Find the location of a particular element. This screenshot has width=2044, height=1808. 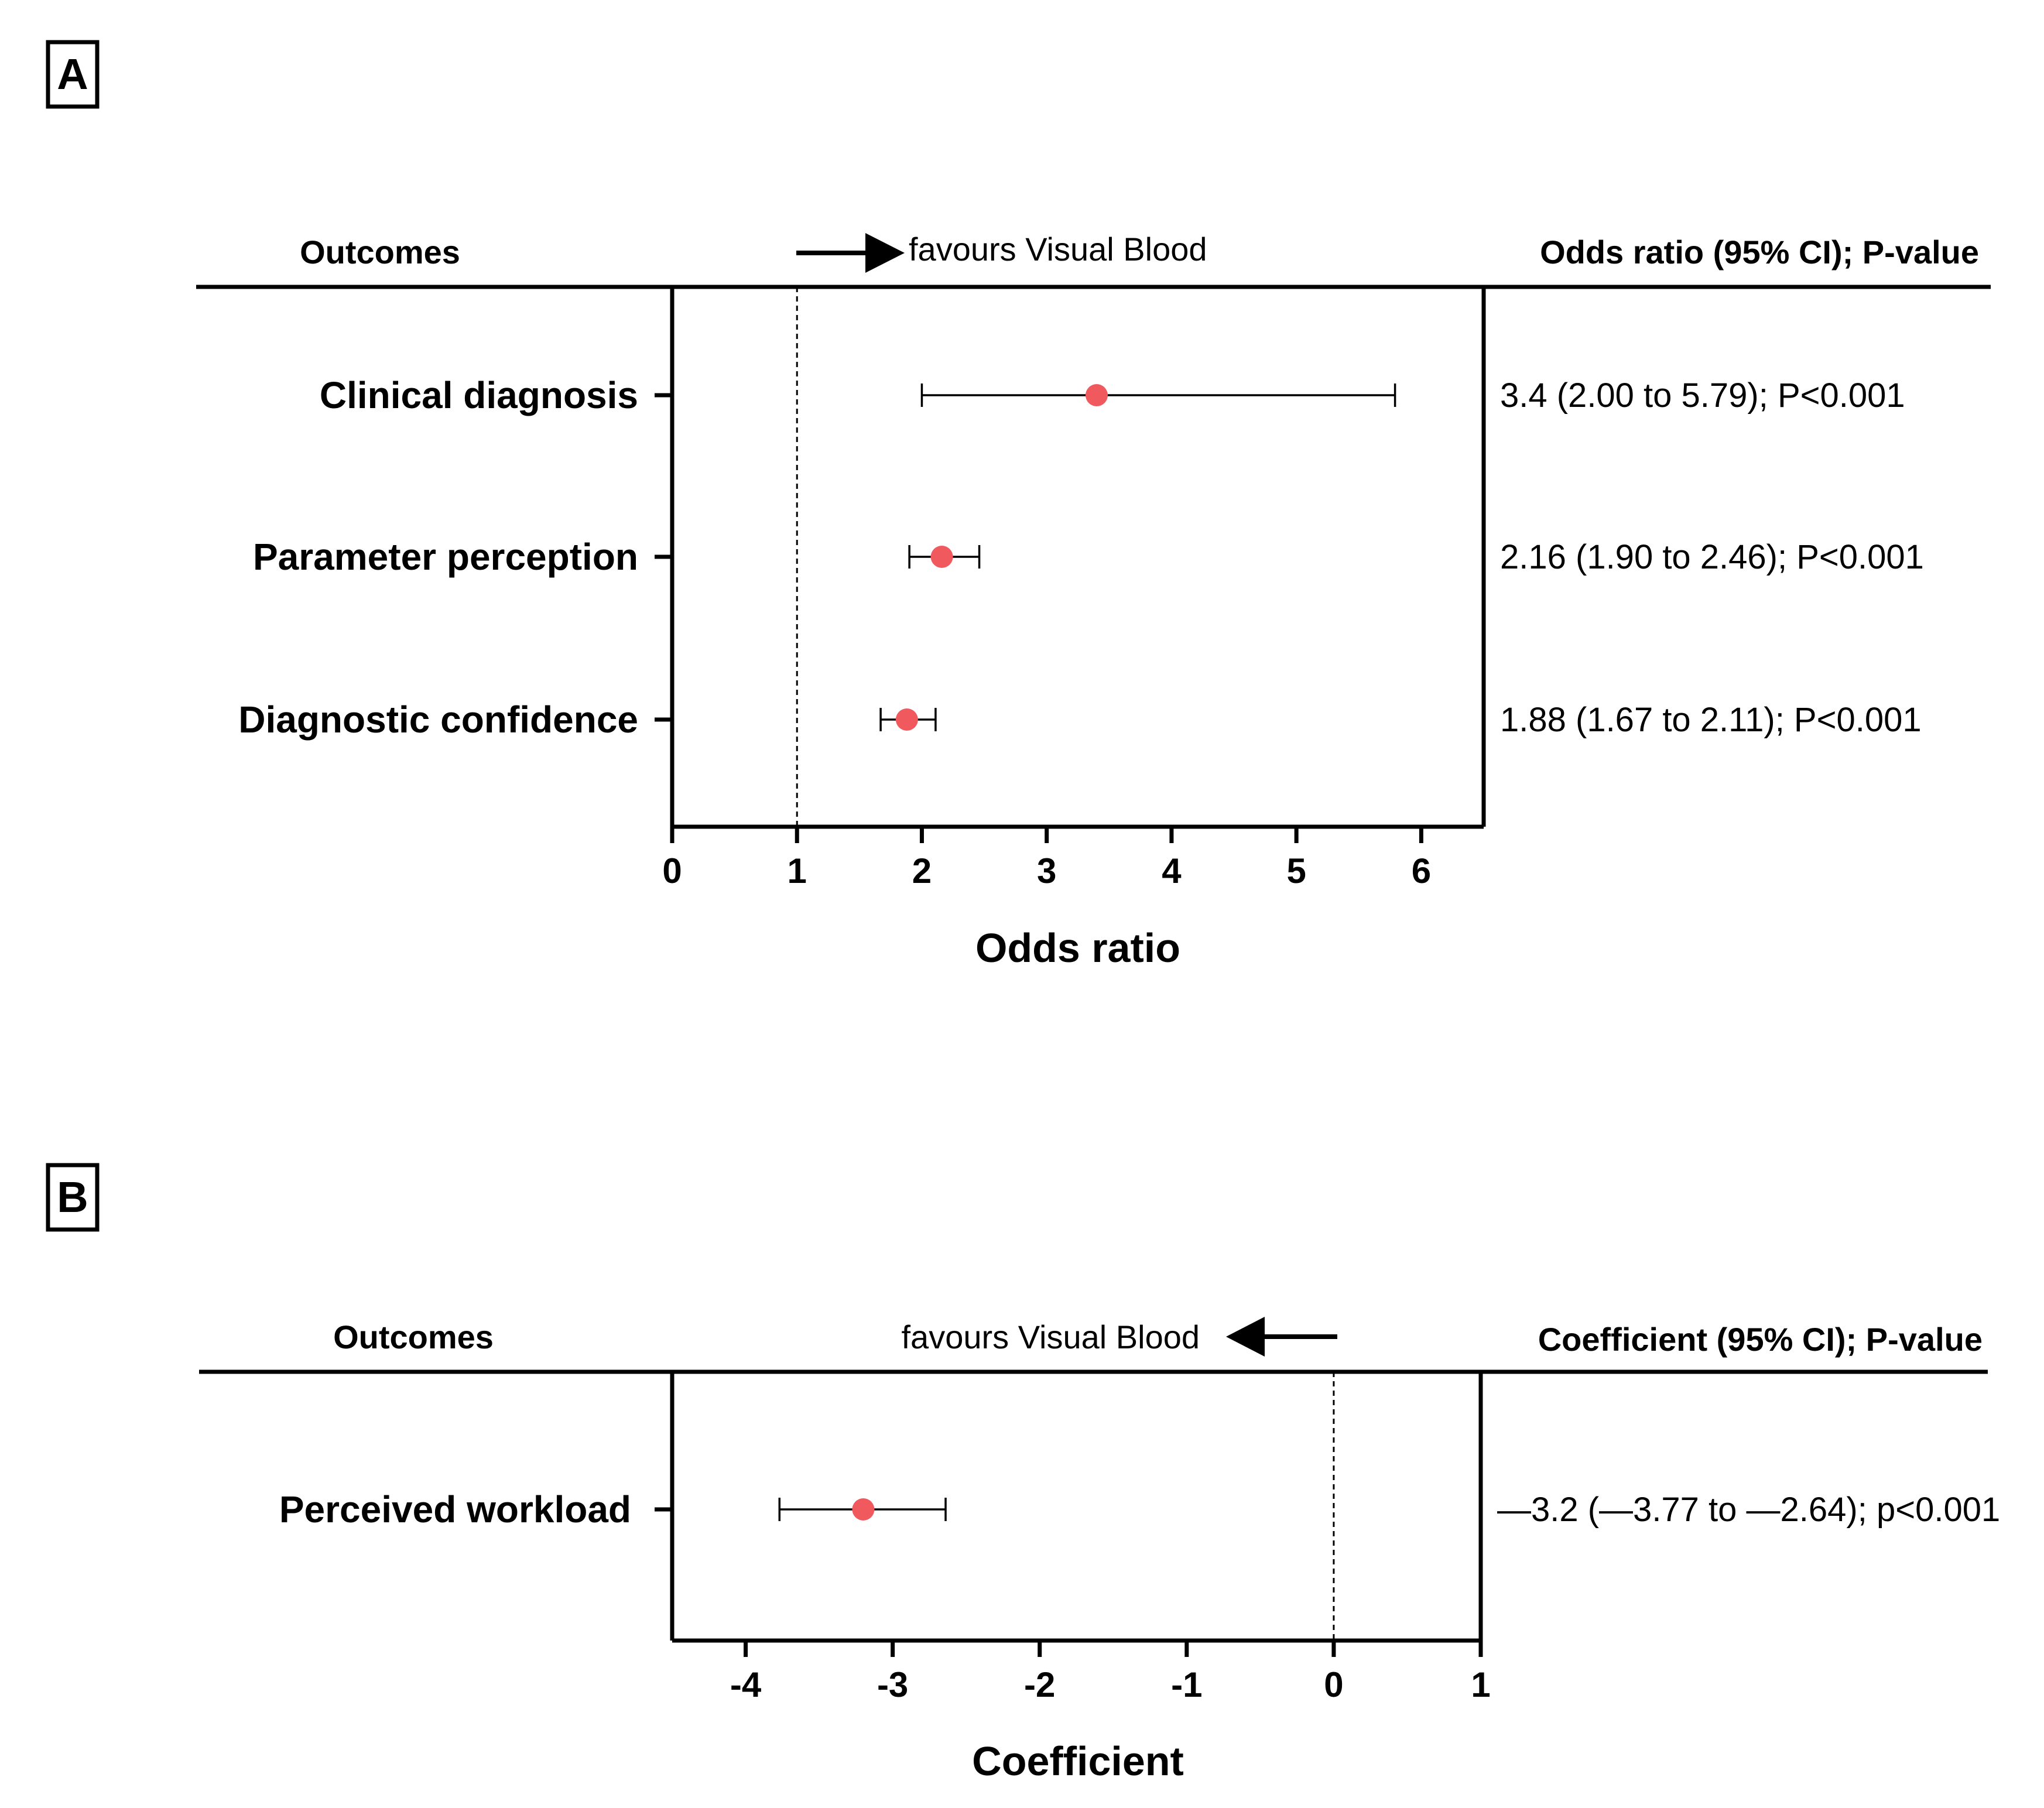

panel-a-label-box is located at coordinates (73, 74).